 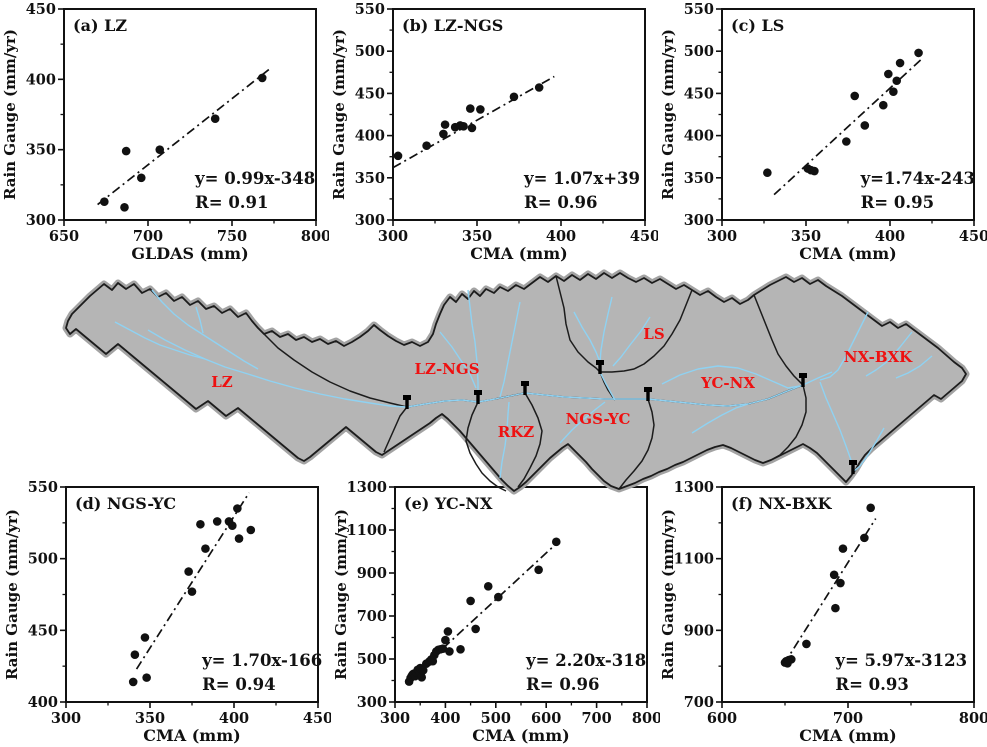 What do you see at coordinates (581, 178) in the screenshot?
I see `equation-label: y= 1.07x+39` at bounding box center [581, 178].